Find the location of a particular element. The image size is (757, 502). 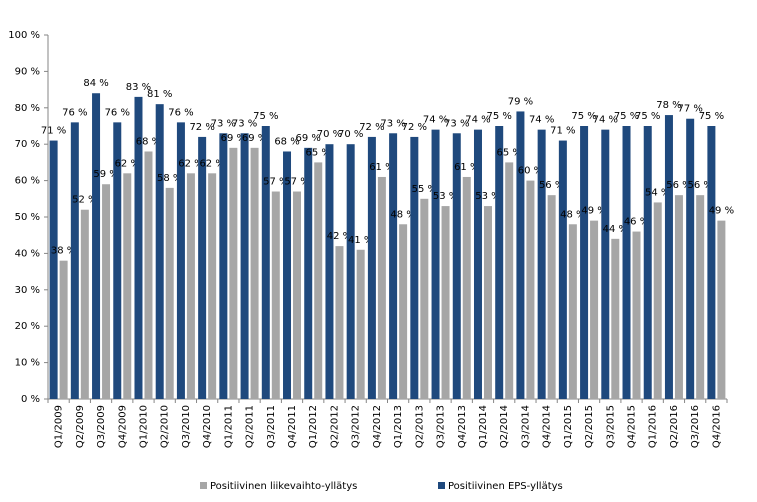

data-label: 49 % is located at coordinates (593, 211).